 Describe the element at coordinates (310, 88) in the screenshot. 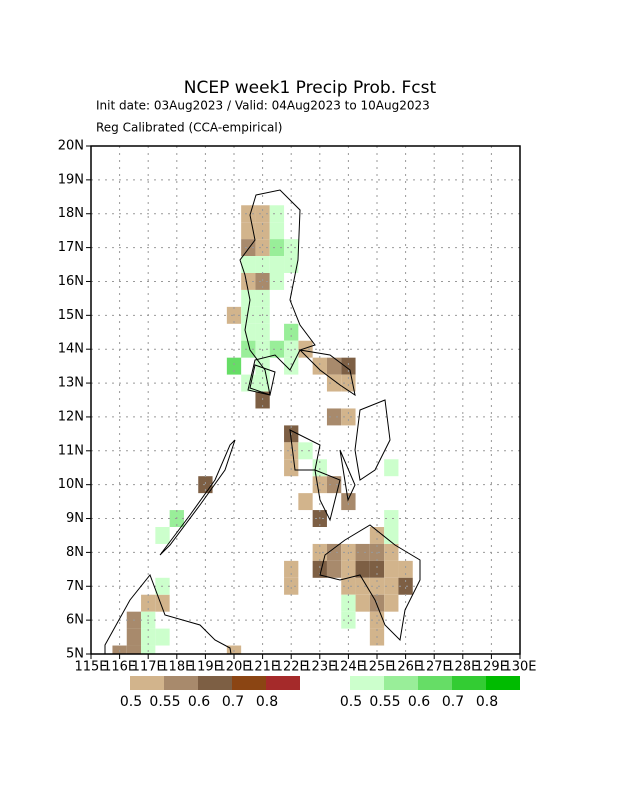

I see `chart-title: NCEP week1 Precip Prob. Fcst` at that location.